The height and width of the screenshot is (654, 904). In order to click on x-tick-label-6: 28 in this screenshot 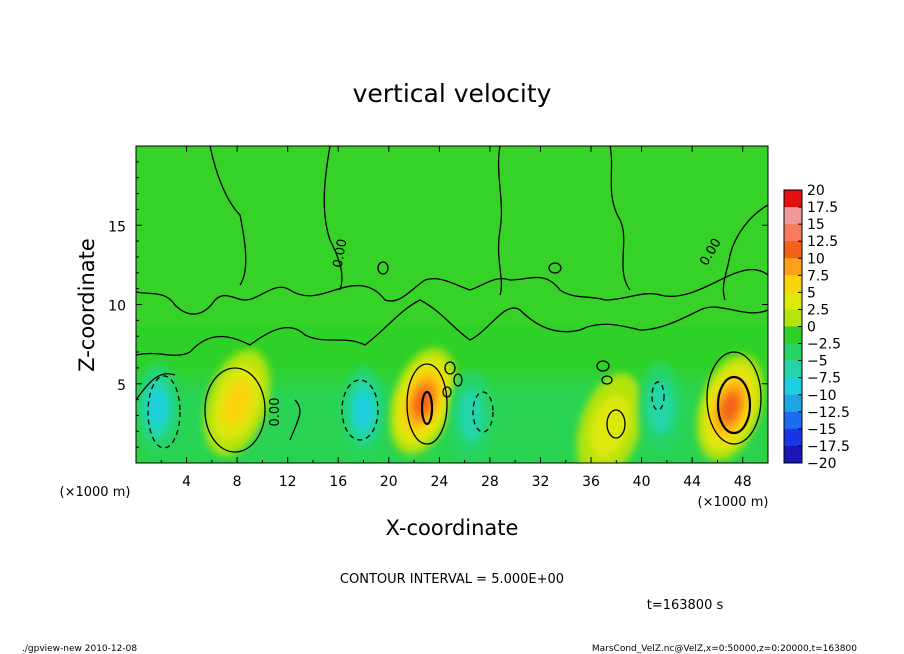, I will do `click(490, 482)`.